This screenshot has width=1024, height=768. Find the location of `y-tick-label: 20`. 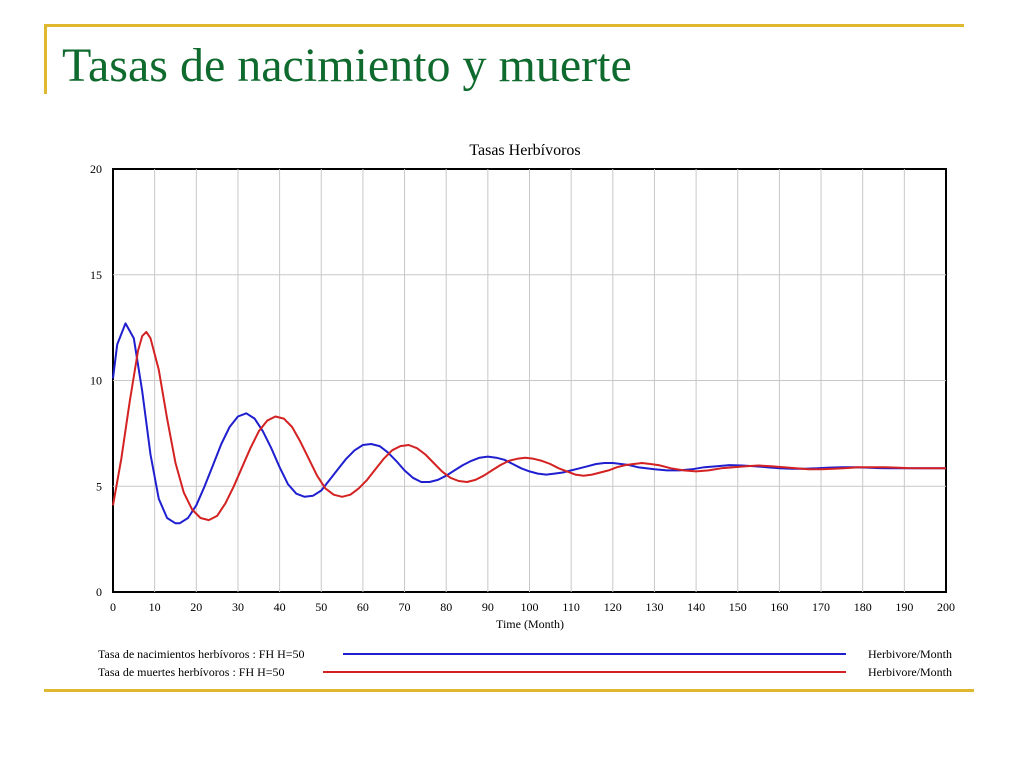

y-tick-label: 20 is located at coordinates (96, 169).